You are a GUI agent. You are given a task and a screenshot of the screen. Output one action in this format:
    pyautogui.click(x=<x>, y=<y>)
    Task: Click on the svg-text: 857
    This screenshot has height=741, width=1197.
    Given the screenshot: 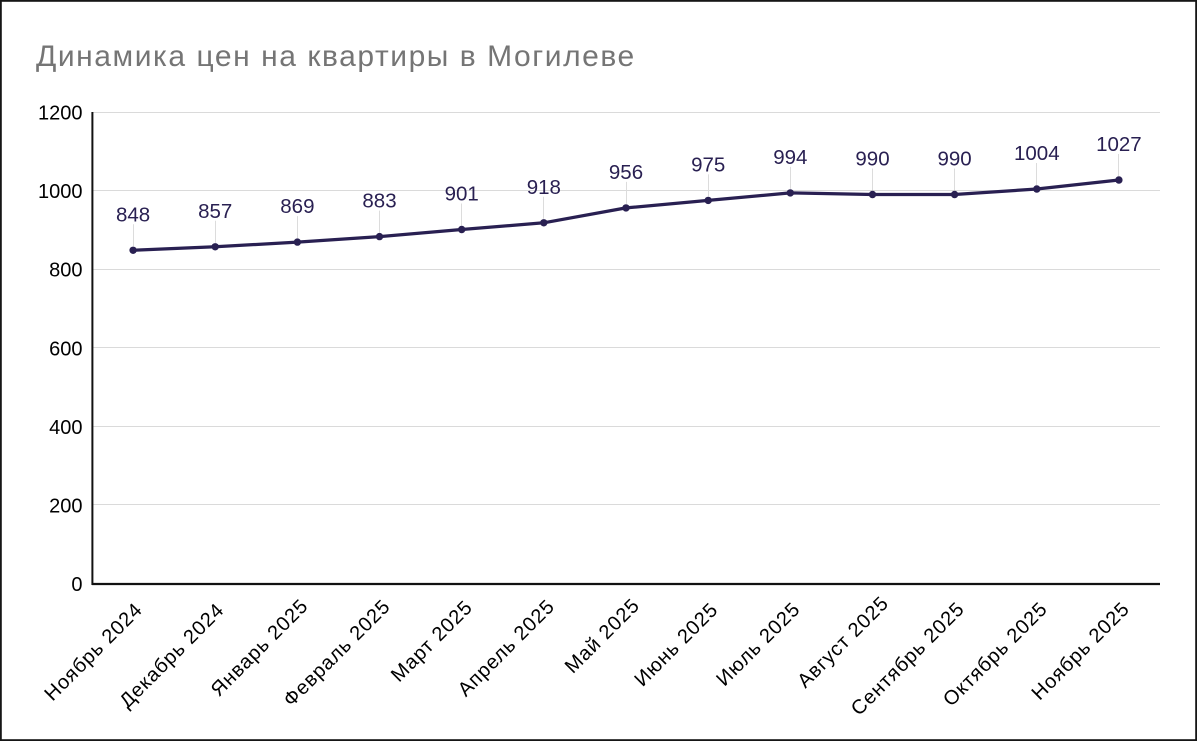 What is the action you would take?
    pyautogui.click(x=215, y=211)
    